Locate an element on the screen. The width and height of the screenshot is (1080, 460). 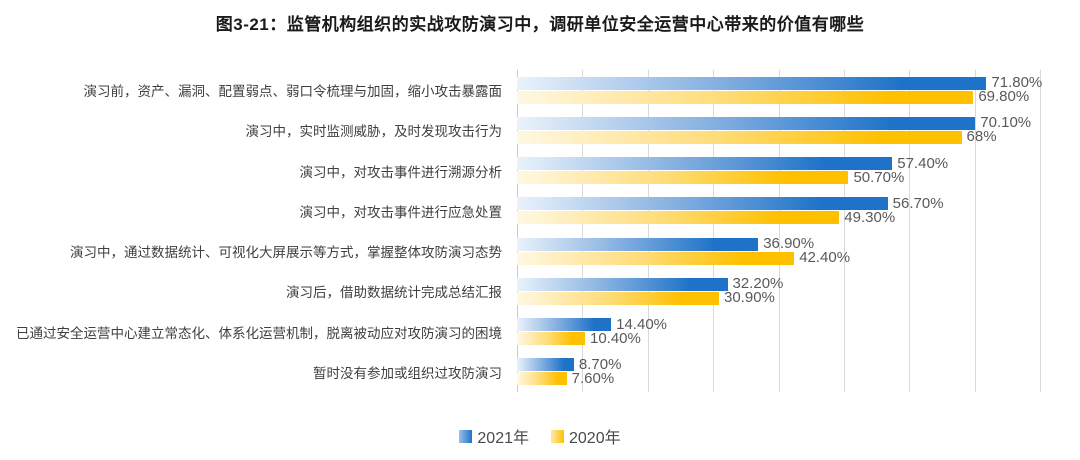
category-label: 暂时没有参加或组织过攻防演习 is located at coordinates (407, 373).